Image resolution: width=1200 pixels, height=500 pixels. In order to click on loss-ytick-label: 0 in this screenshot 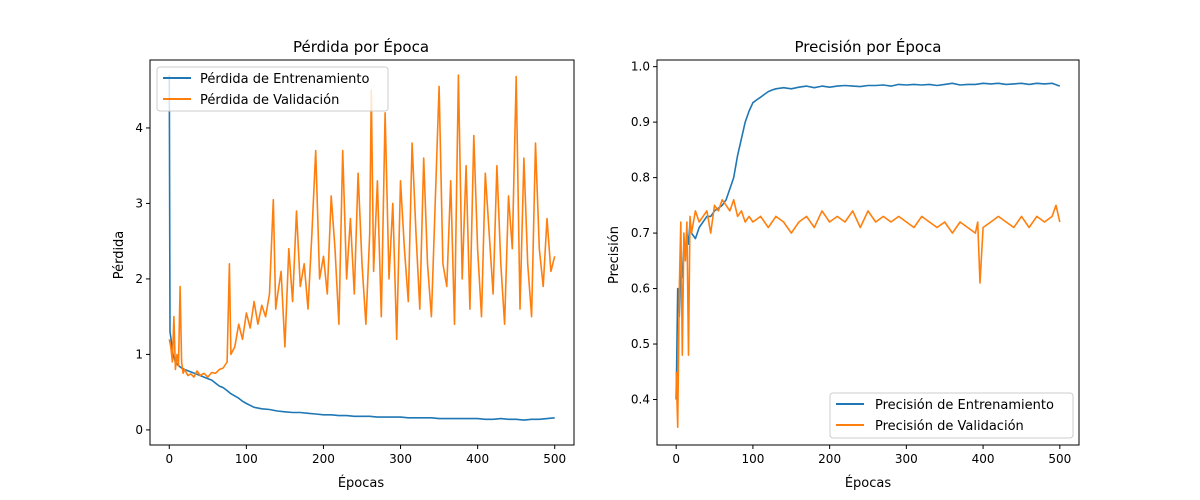, I will do `click(139, 430)`.